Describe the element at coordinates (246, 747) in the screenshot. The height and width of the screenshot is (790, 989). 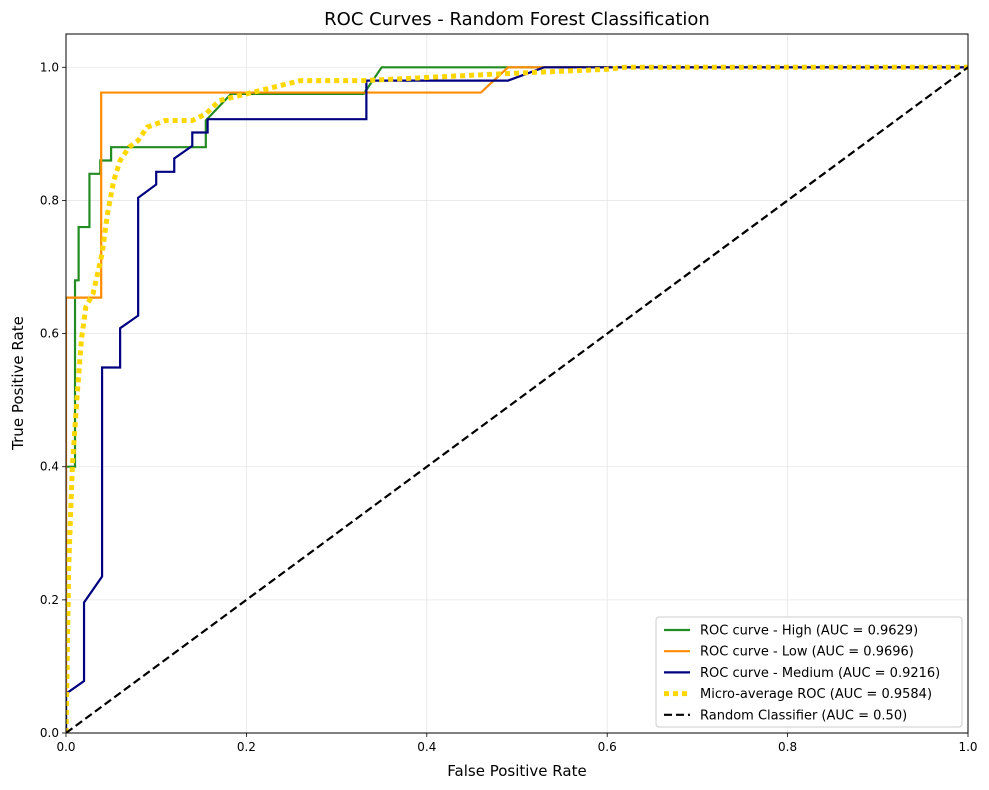
I see `x-tick-label: 0.2` at that location.